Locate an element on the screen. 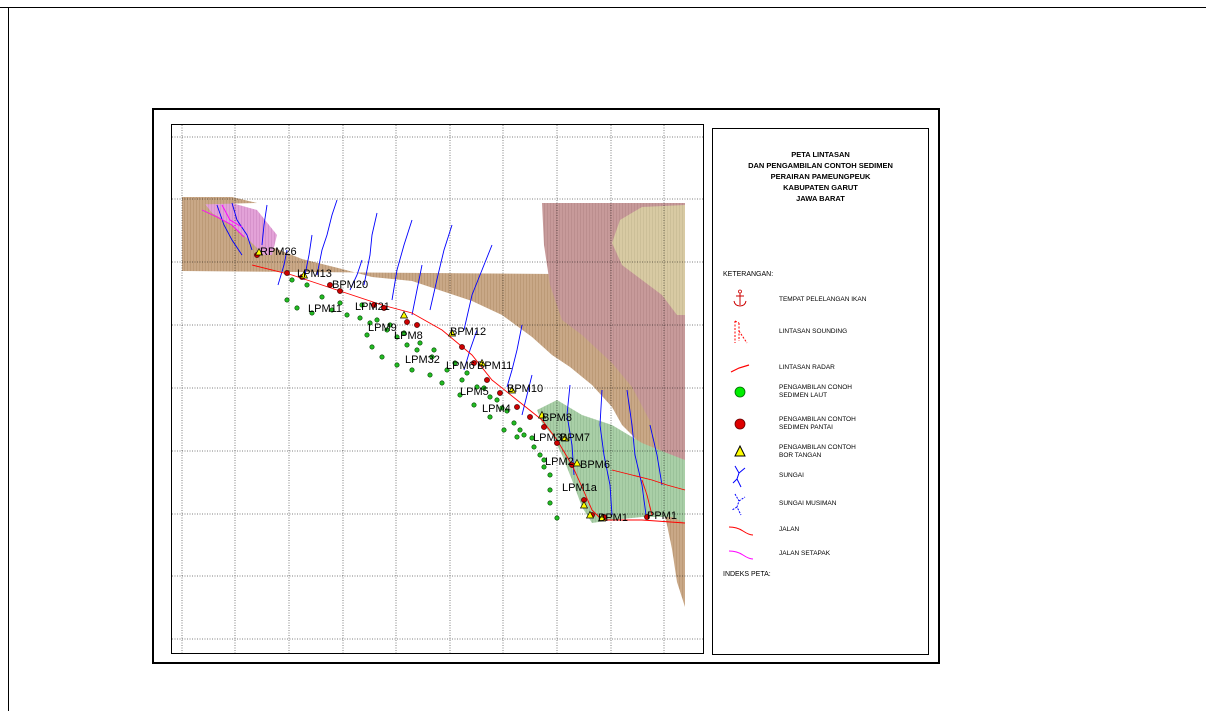 The width and height of the screenshot is (1206, 711). map-label: LPM9 is located at coordinates (382, 328).